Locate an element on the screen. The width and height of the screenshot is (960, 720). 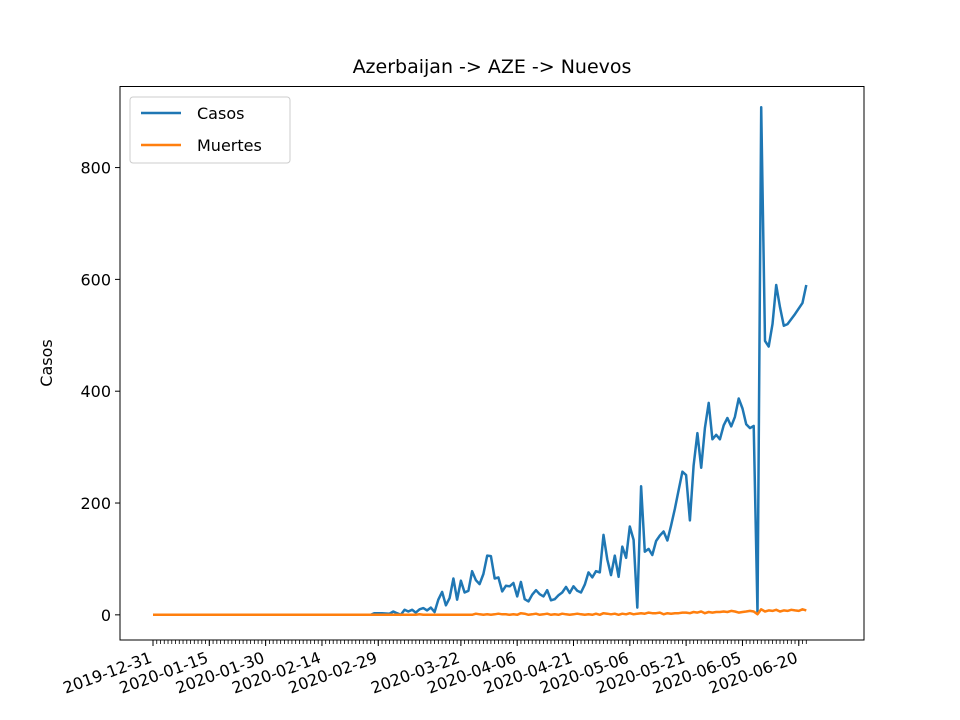
legend-label-muertes: Muertes is located at coordinates (229, 145).